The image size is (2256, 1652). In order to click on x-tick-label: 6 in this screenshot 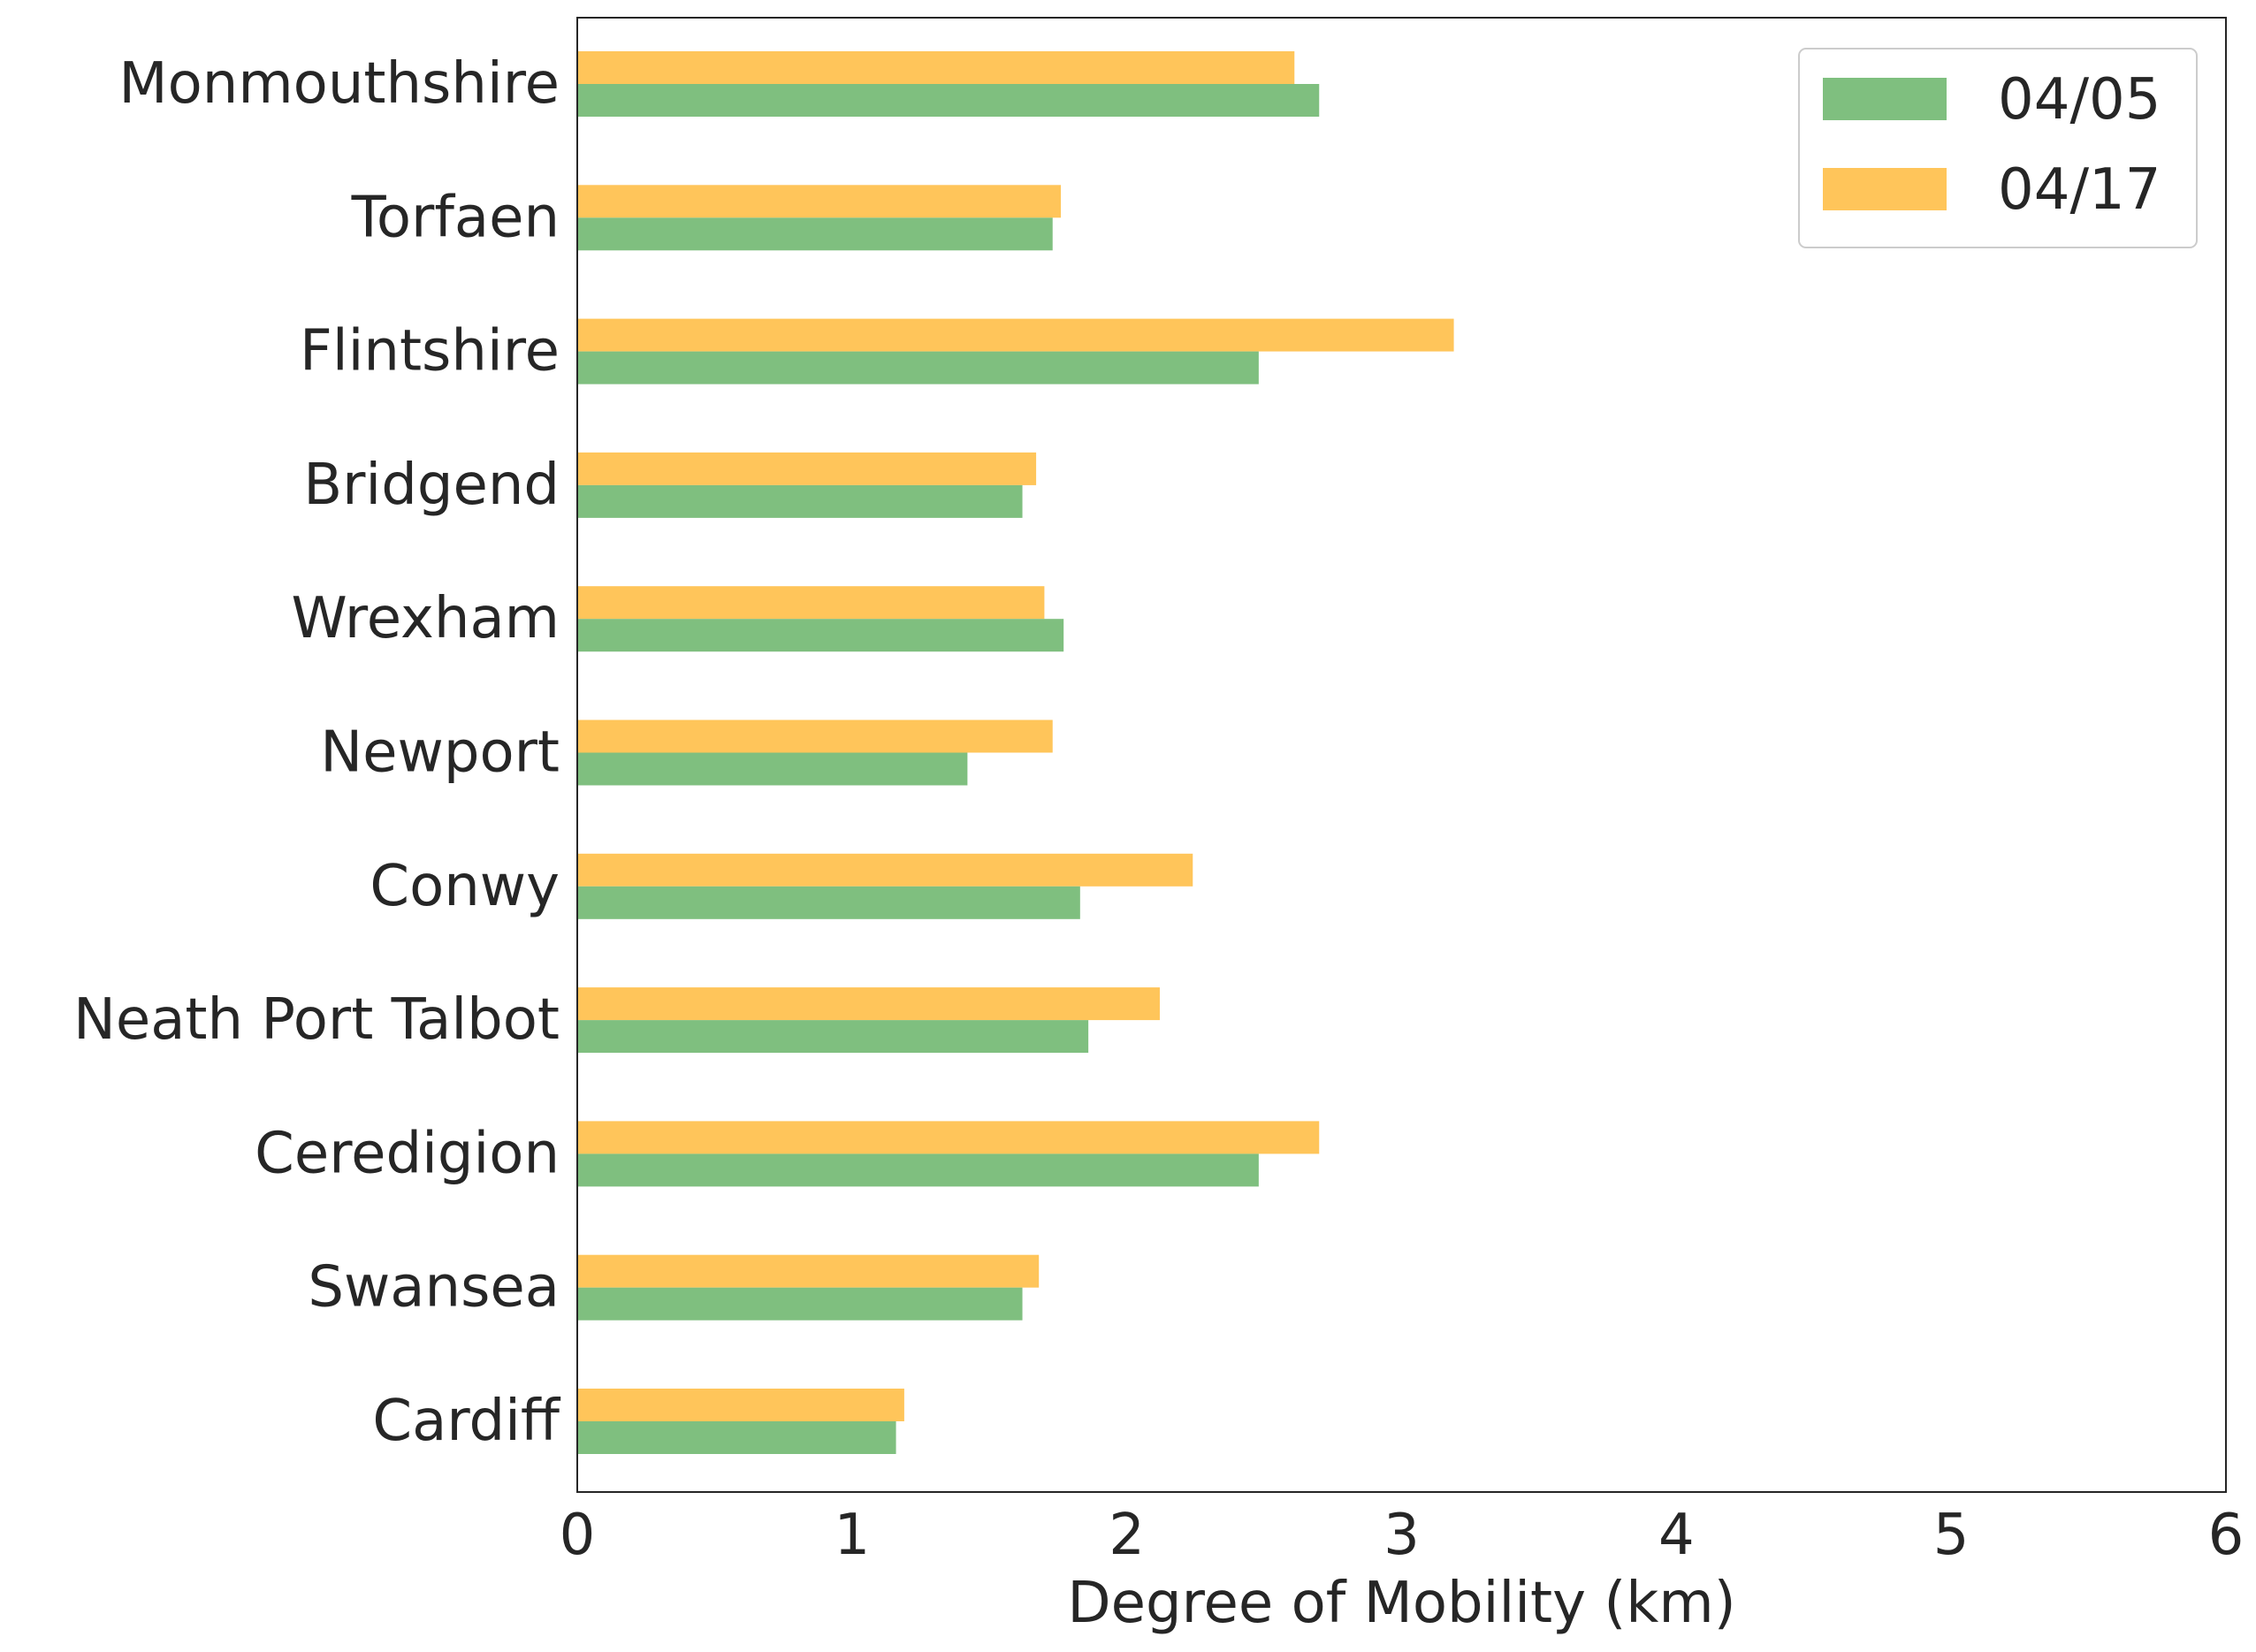, I will do `click(2226, 1536)`.